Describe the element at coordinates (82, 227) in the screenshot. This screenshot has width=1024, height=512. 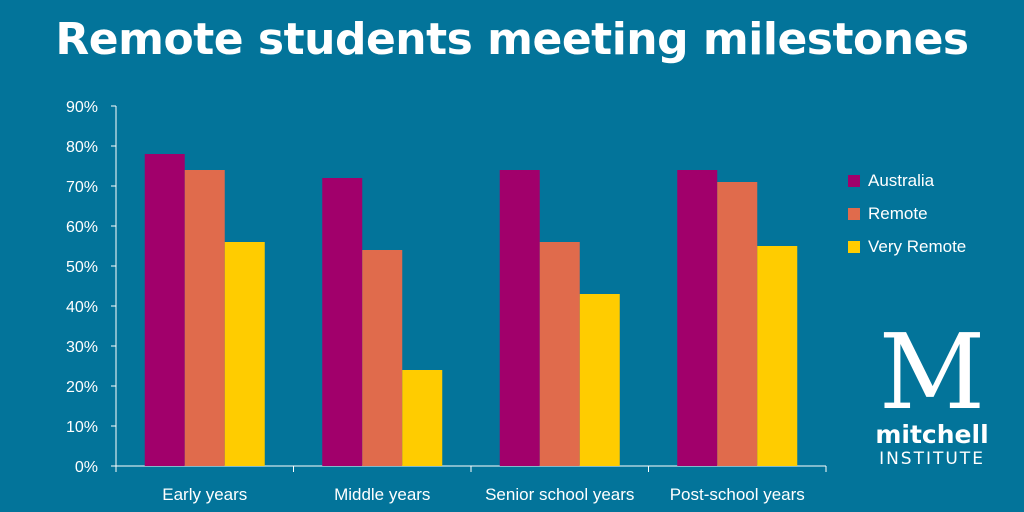
I see `y-tick-label: 60%` at that location.